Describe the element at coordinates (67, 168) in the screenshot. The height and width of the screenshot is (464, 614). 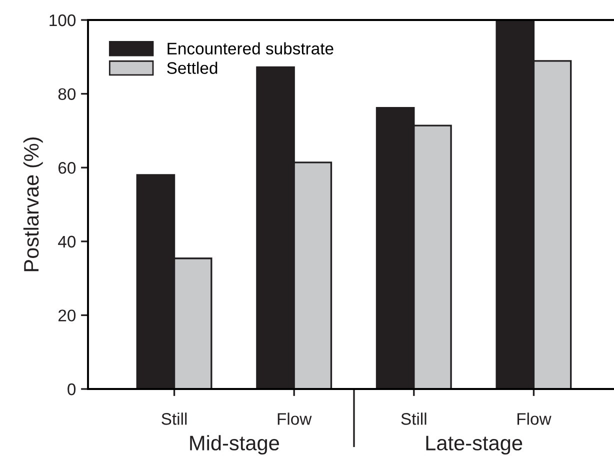
I see `y-tick-label: 60` at that location.